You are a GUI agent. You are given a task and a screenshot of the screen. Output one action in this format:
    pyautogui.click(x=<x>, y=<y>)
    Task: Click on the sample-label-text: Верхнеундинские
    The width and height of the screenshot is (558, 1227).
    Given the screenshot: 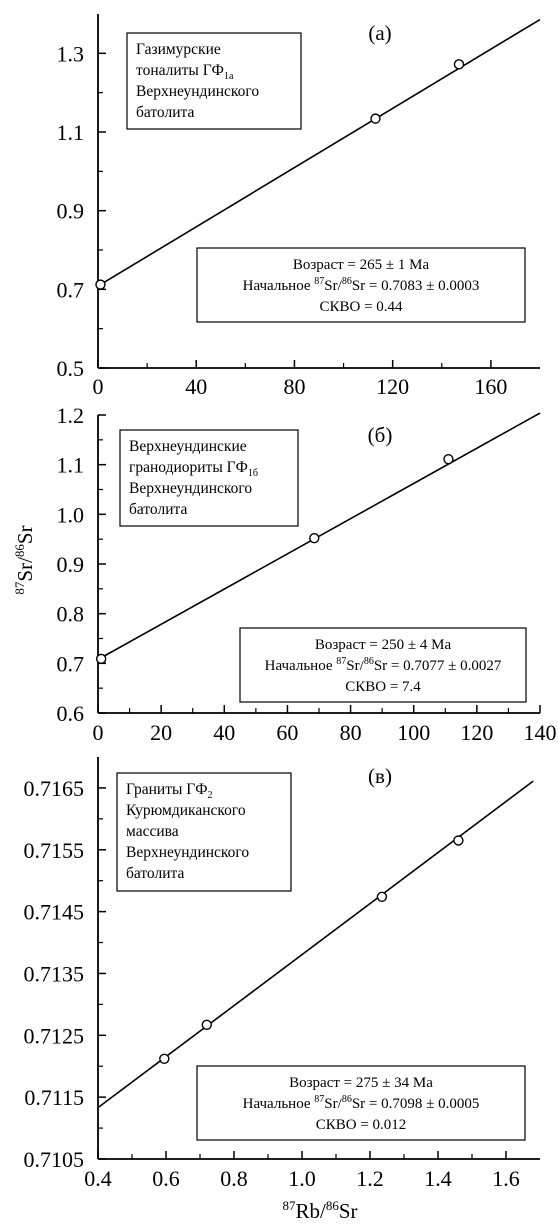 What is the action you would take?
    pyautogui.click(x=188, y=446)
    